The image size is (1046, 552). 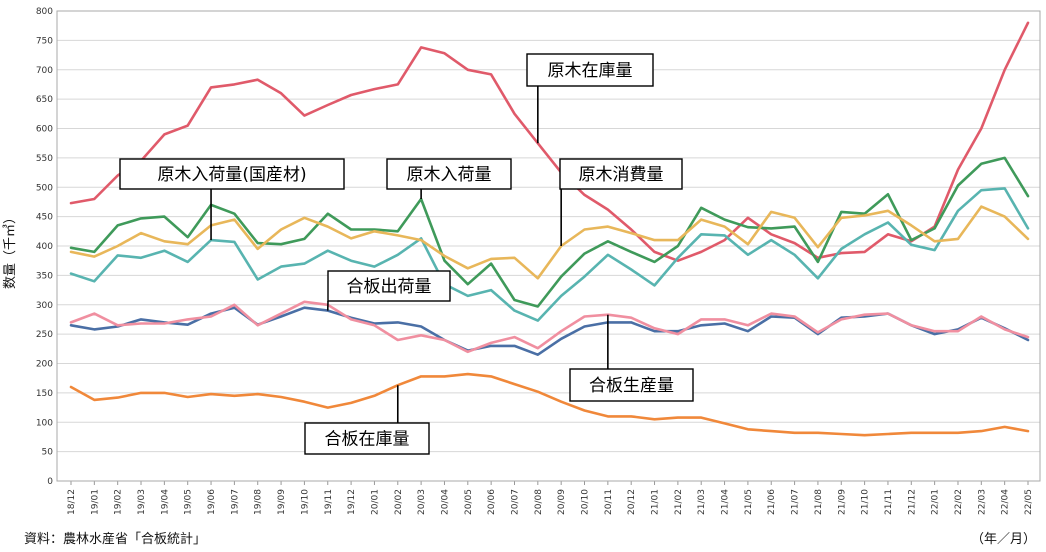 I want to click on x-tick-label: 20/10, so click(x=586, y=502).